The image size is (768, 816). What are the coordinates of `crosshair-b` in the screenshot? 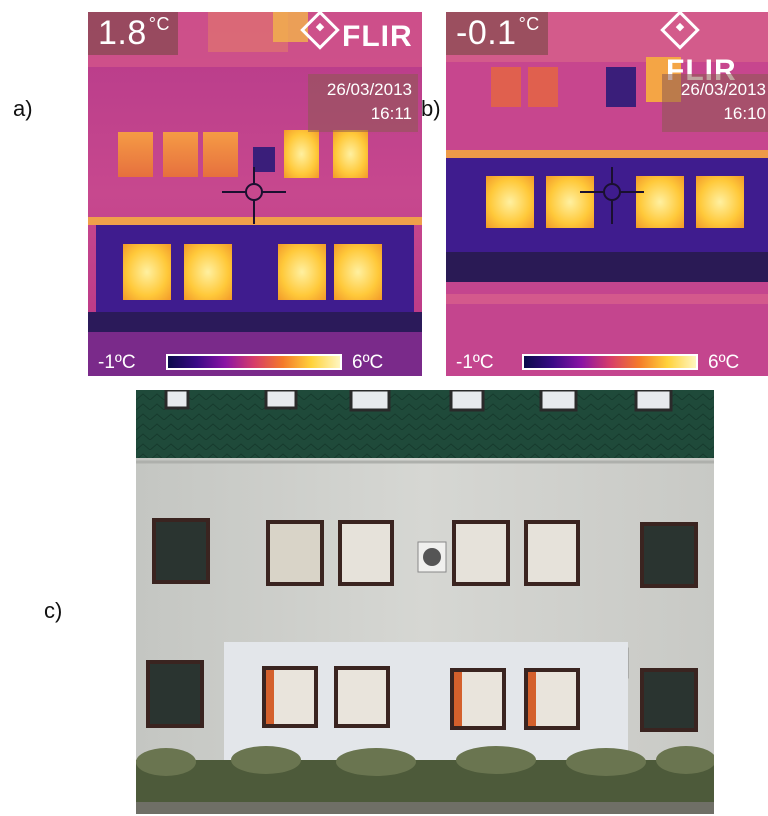 It's located at (612, 195).